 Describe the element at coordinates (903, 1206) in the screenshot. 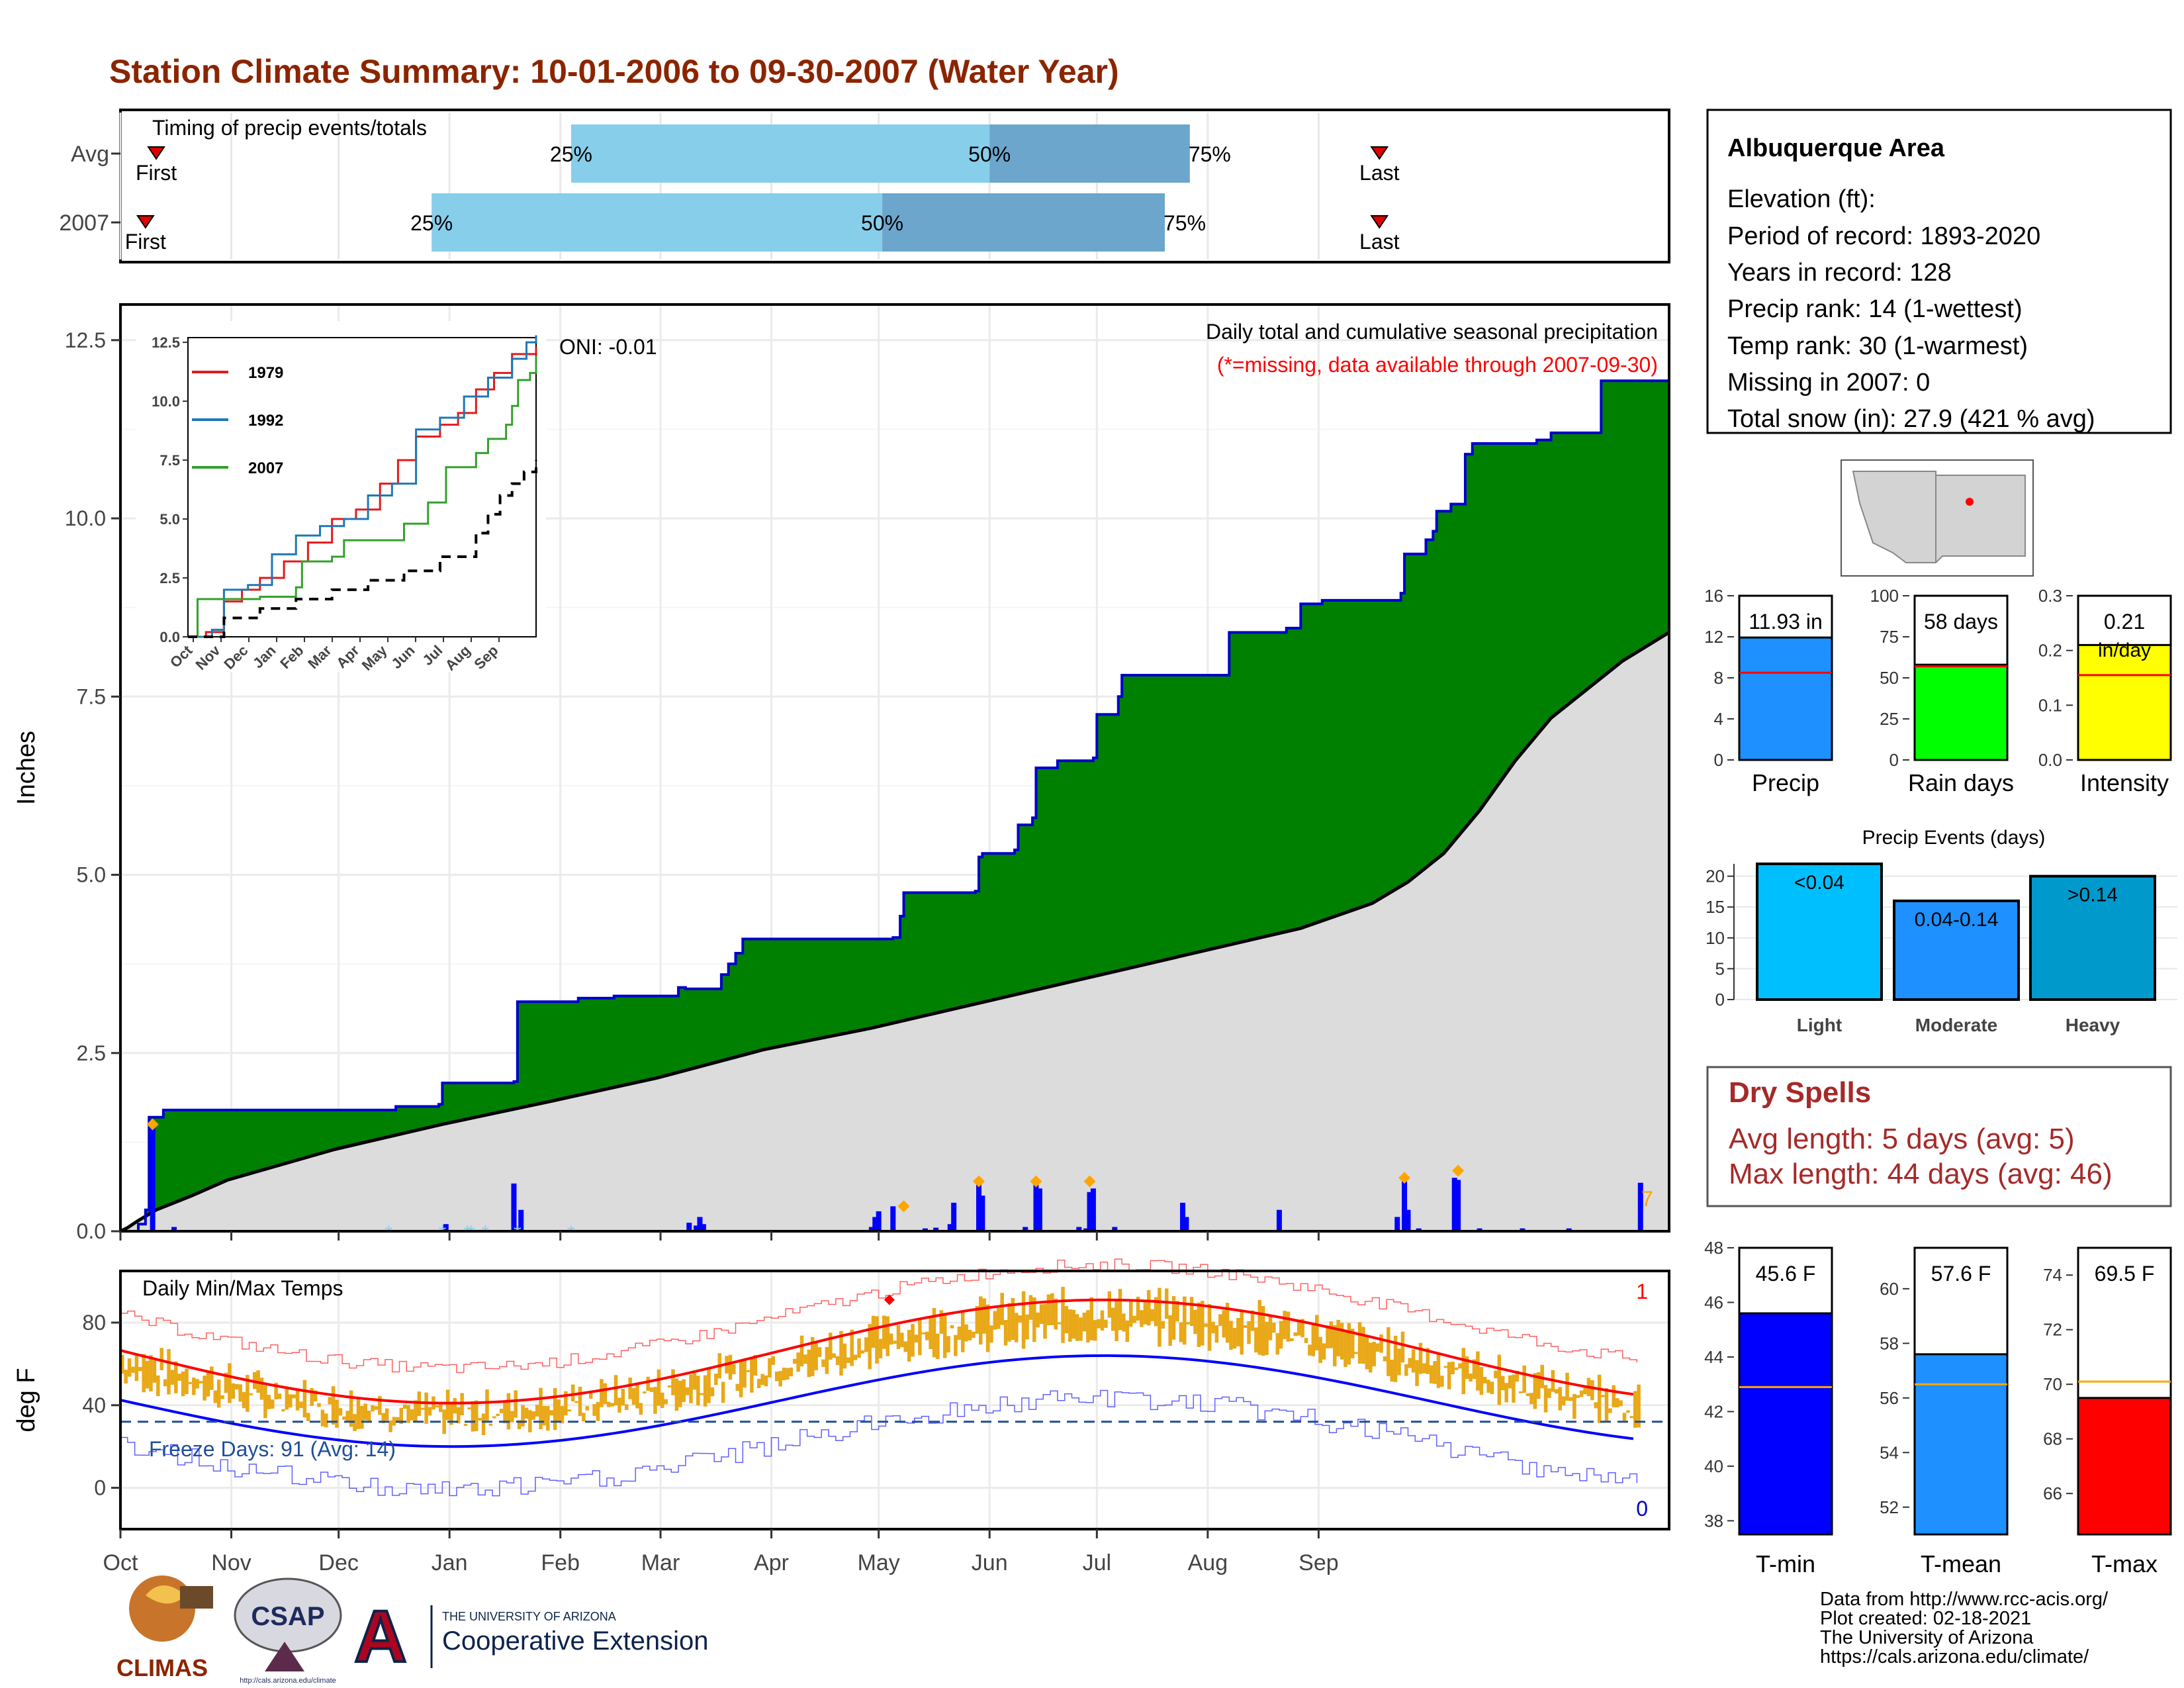

I see `event-marker` at that location.